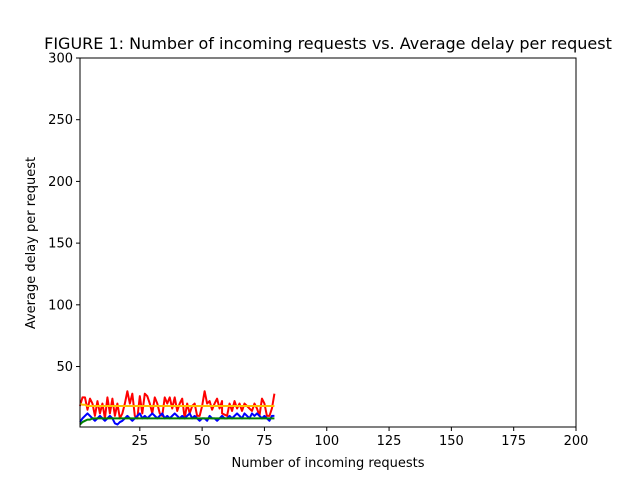 Image resolution: width=640 pixels, height=480 pixels. What do you see at coordinates (60, 305) in the screenshot?
I see `y-tick-label: 100` at bounding box center [60, 305].